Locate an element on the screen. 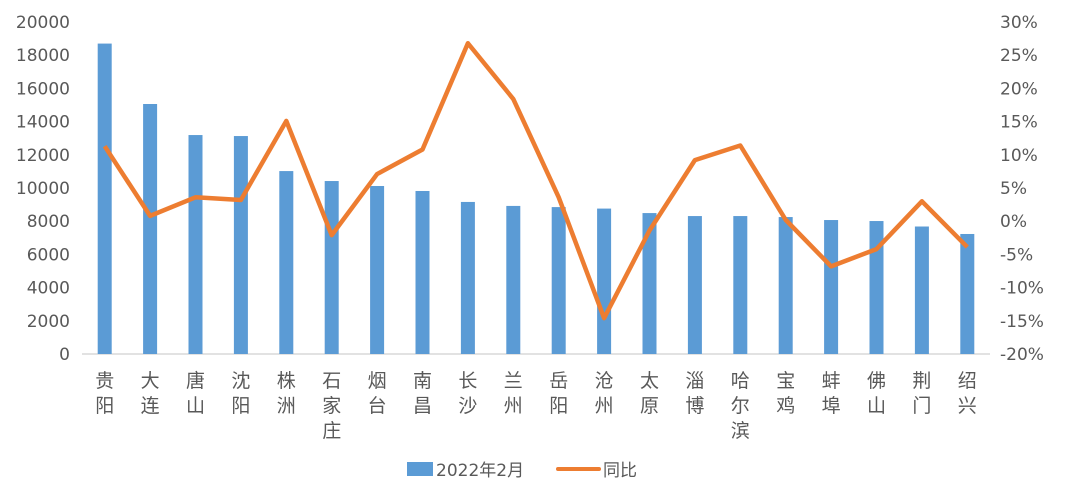 This screenshot has width=1080, height=495. bar-宝鸡 is located at coordinates (786, 285).